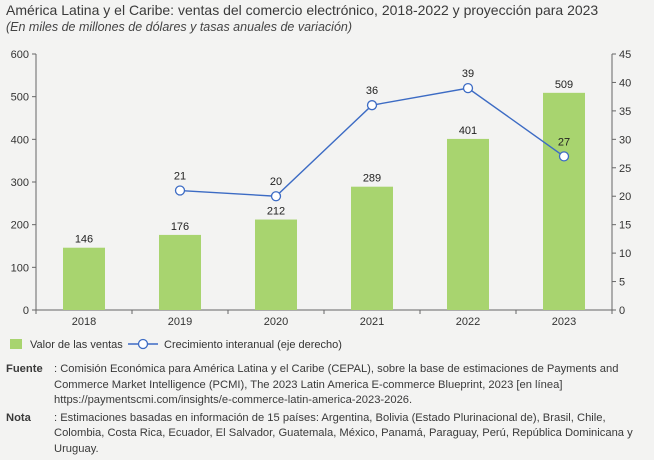 This screenshot has height=460, width=654. Describe the element at coordinates (180, 227) in the screenshot. I see `bar-value-label: 176` at that location.